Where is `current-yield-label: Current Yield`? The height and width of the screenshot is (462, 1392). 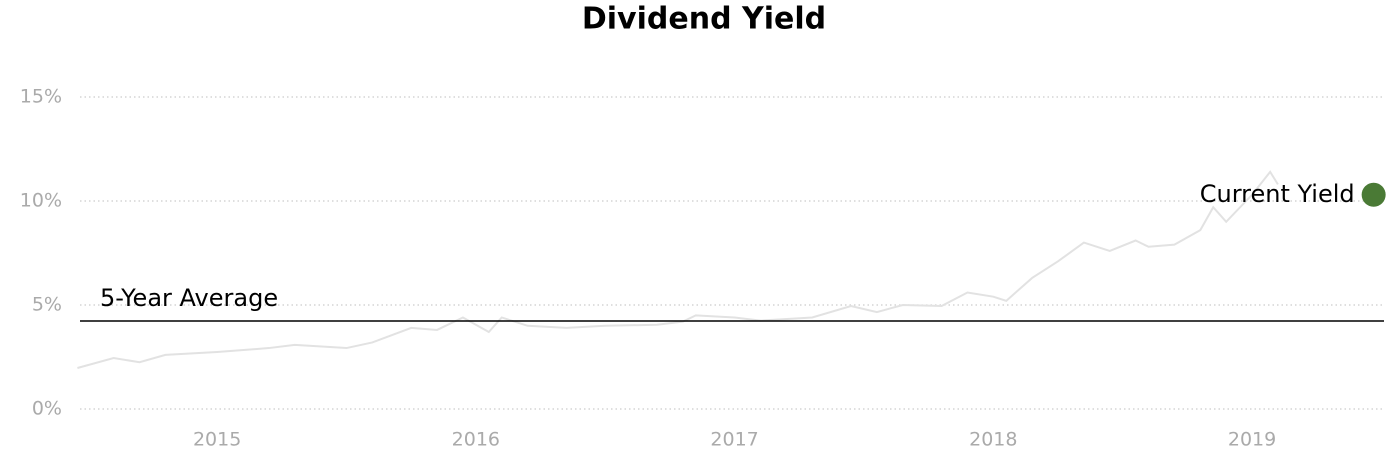 current-yield-label: Current Yield is located at coordinates (1277, 194).